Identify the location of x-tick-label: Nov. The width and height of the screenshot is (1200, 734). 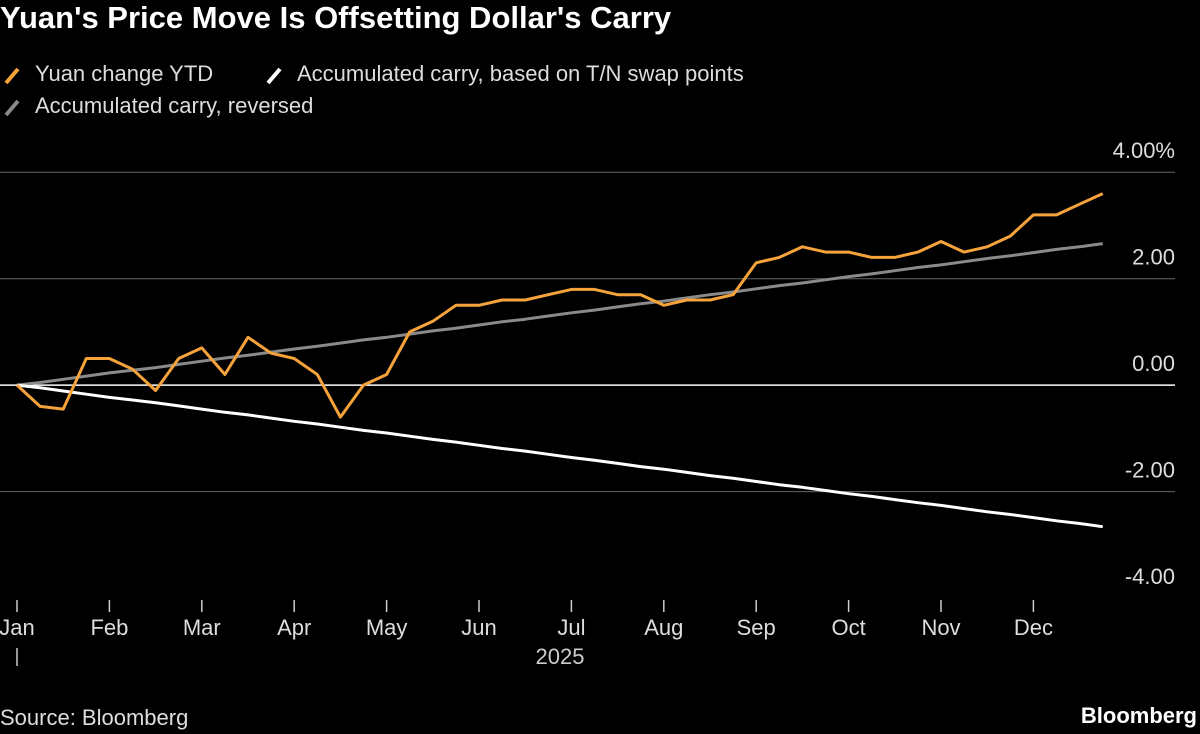
(940, 627).